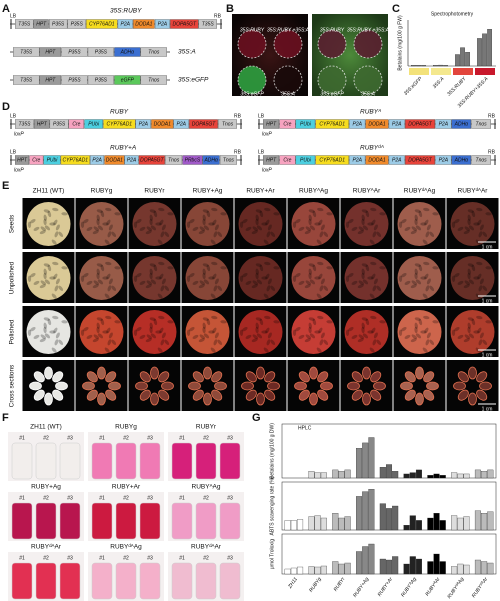 This screenshot has height=601, width=500. I want to click on label: ZH11 (WT), so click(49, 191).